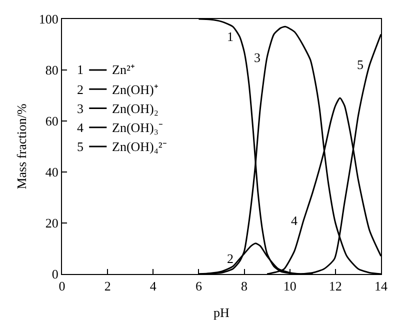 The height and width of the screenshot is (320, 400). Describe the element at coordinates (198, 286) in the screenshot. I see `x-tick-label: 6` at that location.